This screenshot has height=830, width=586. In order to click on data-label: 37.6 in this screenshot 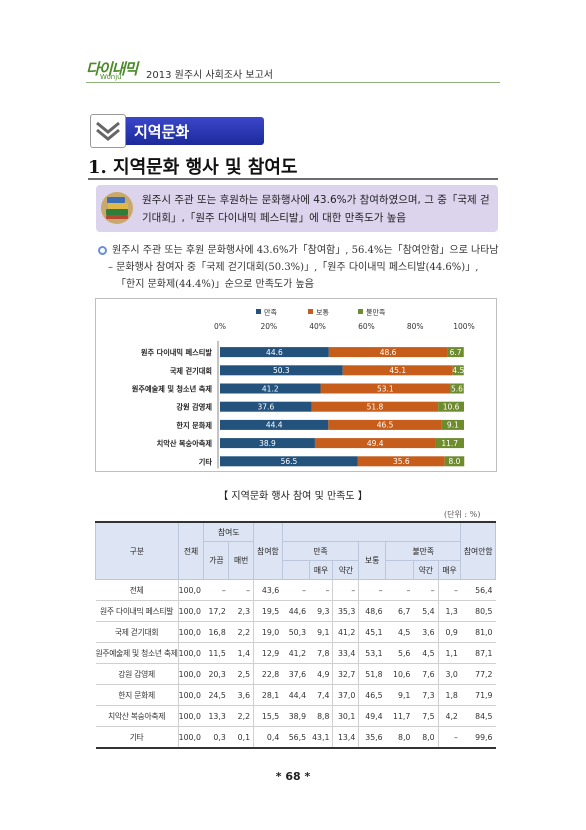, I will do `click(266, 407)`.